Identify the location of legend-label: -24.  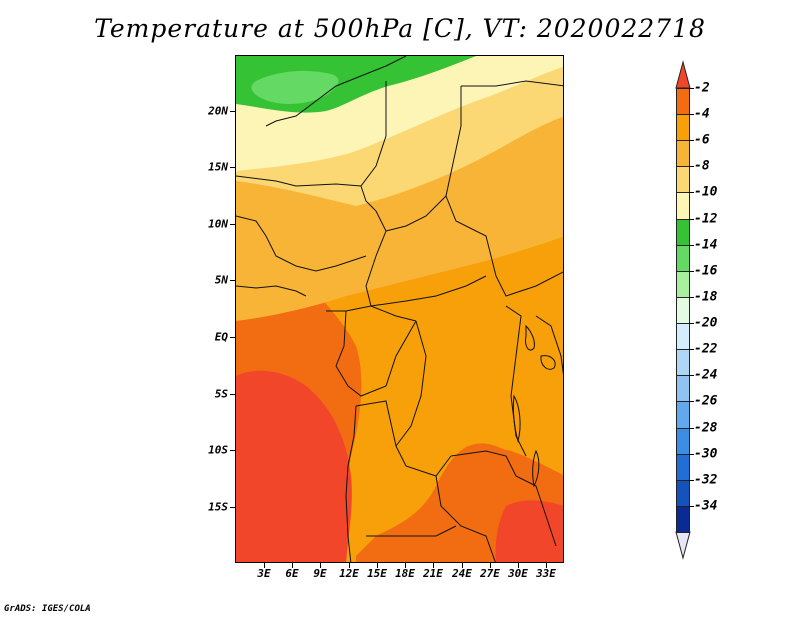
(706, 375).